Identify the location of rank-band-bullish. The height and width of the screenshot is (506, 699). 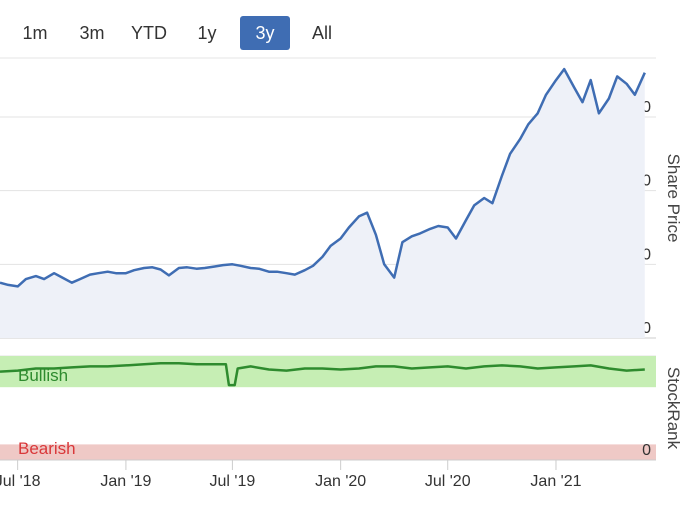
(328, 372).